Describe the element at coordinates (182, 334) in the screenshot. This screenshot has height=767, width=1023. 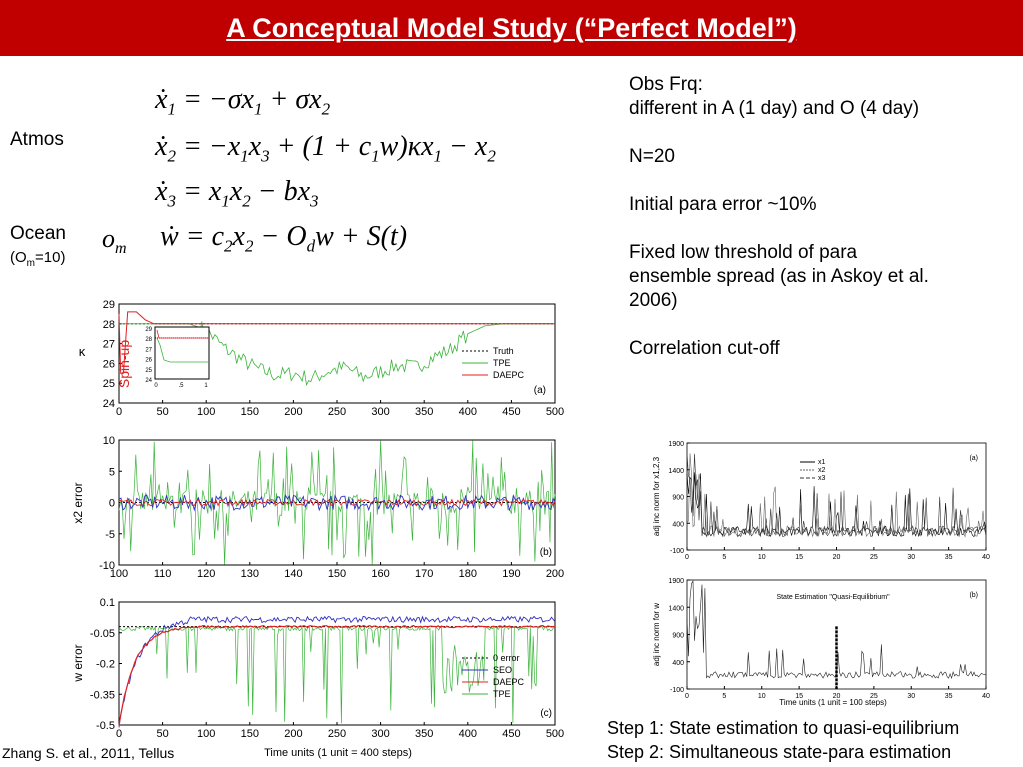
I see `inset-daepc` at that location.